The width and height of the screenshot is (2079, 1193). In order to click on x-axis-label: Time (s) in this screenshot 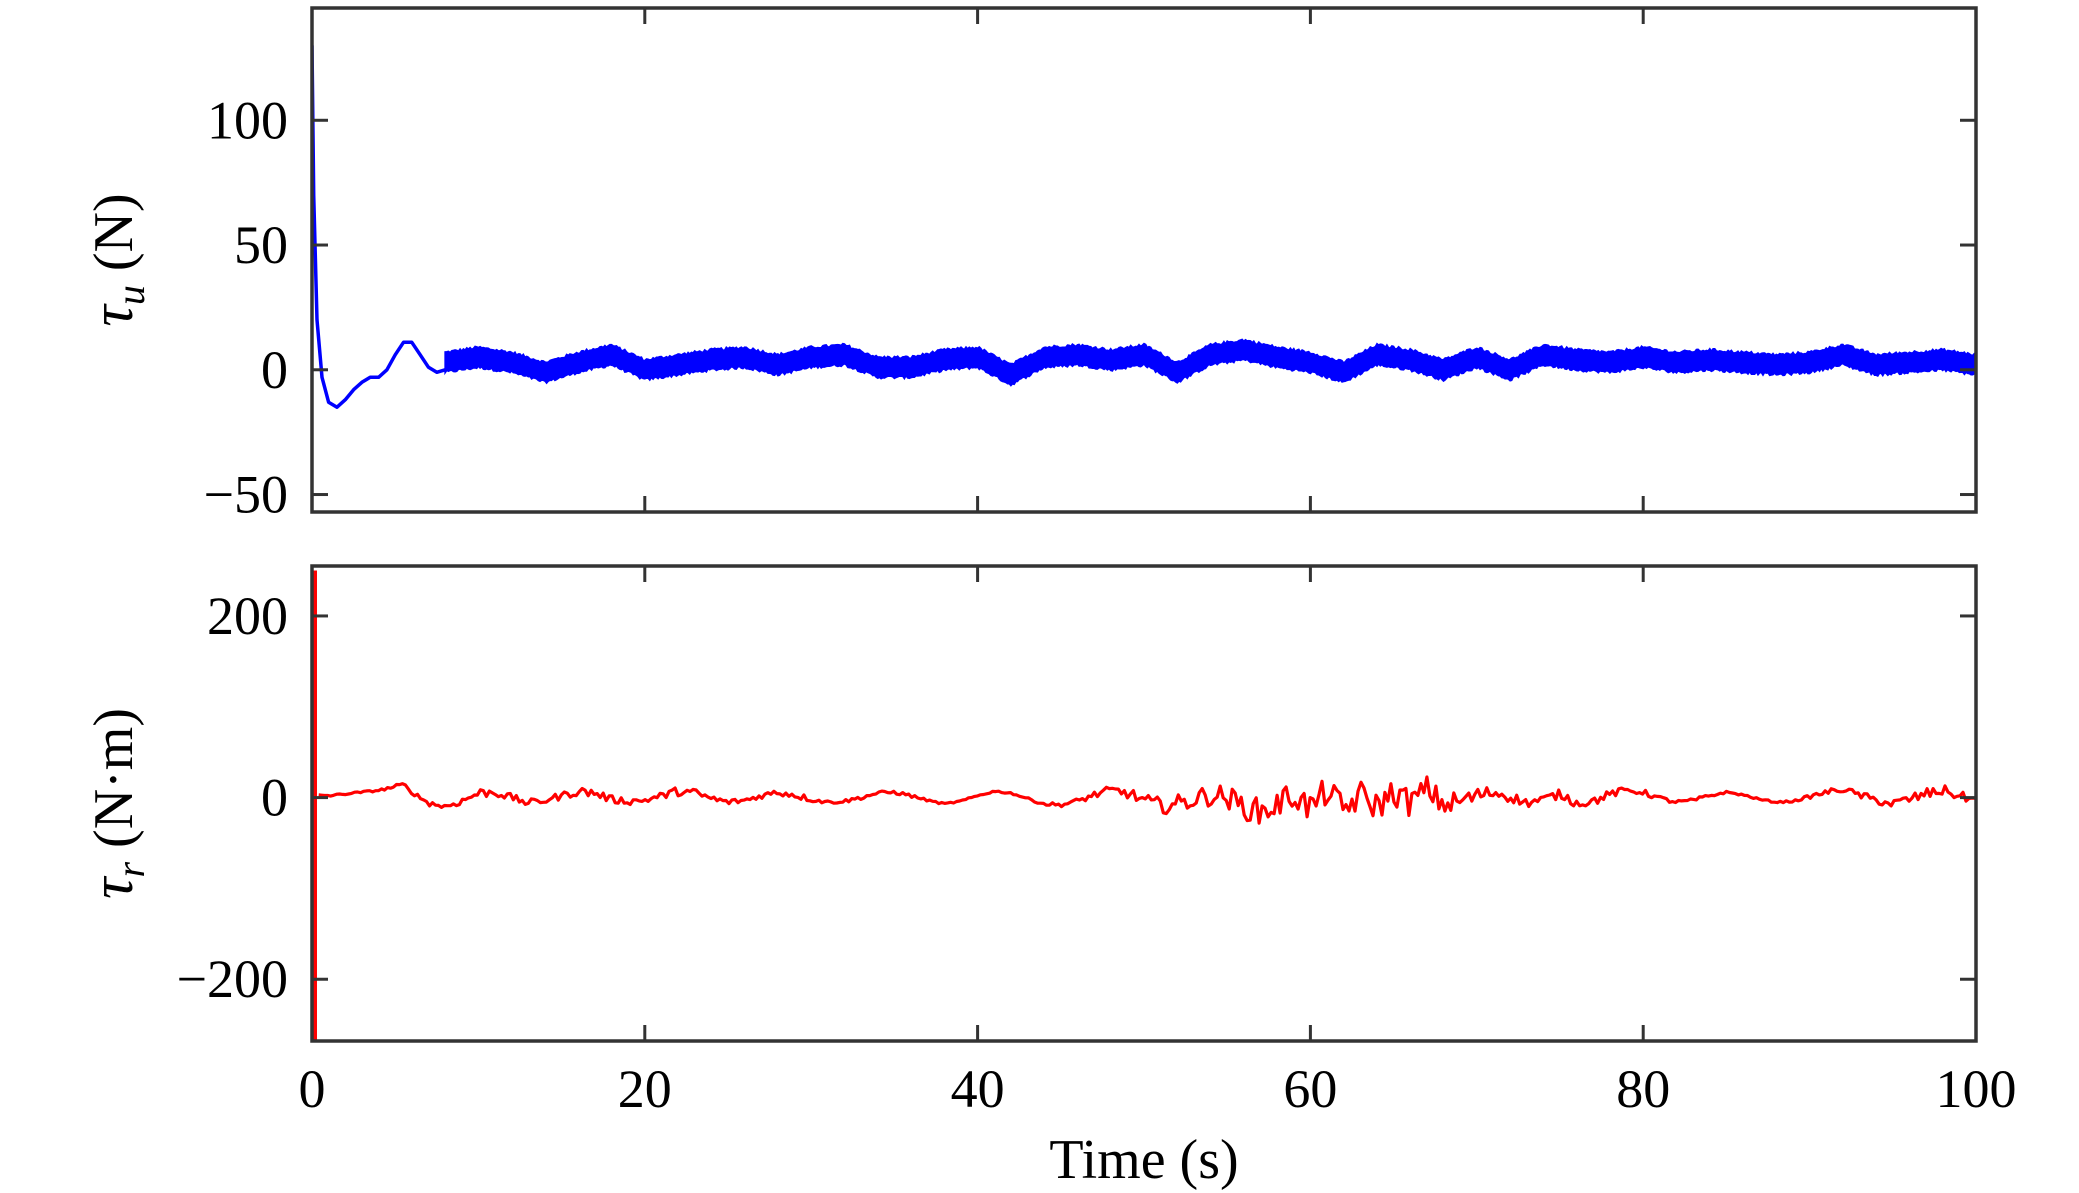, I will do `click(1143, 1160)`.